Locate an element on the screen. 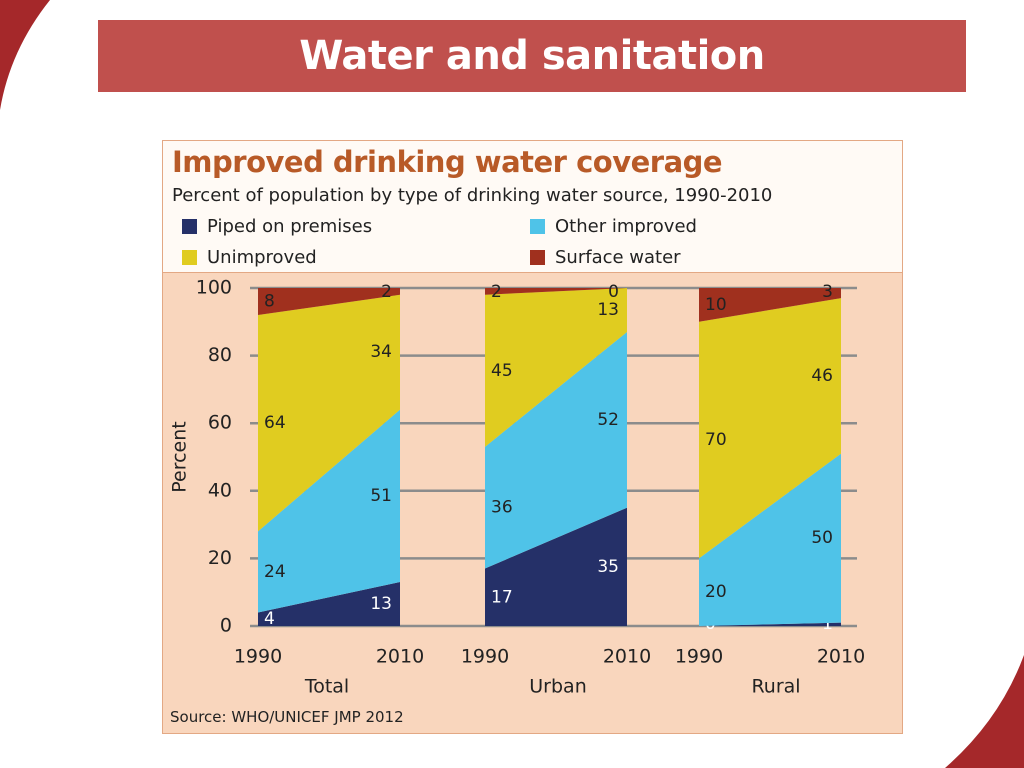  y-axis-label: Percent is located at coordinates (180, 457).